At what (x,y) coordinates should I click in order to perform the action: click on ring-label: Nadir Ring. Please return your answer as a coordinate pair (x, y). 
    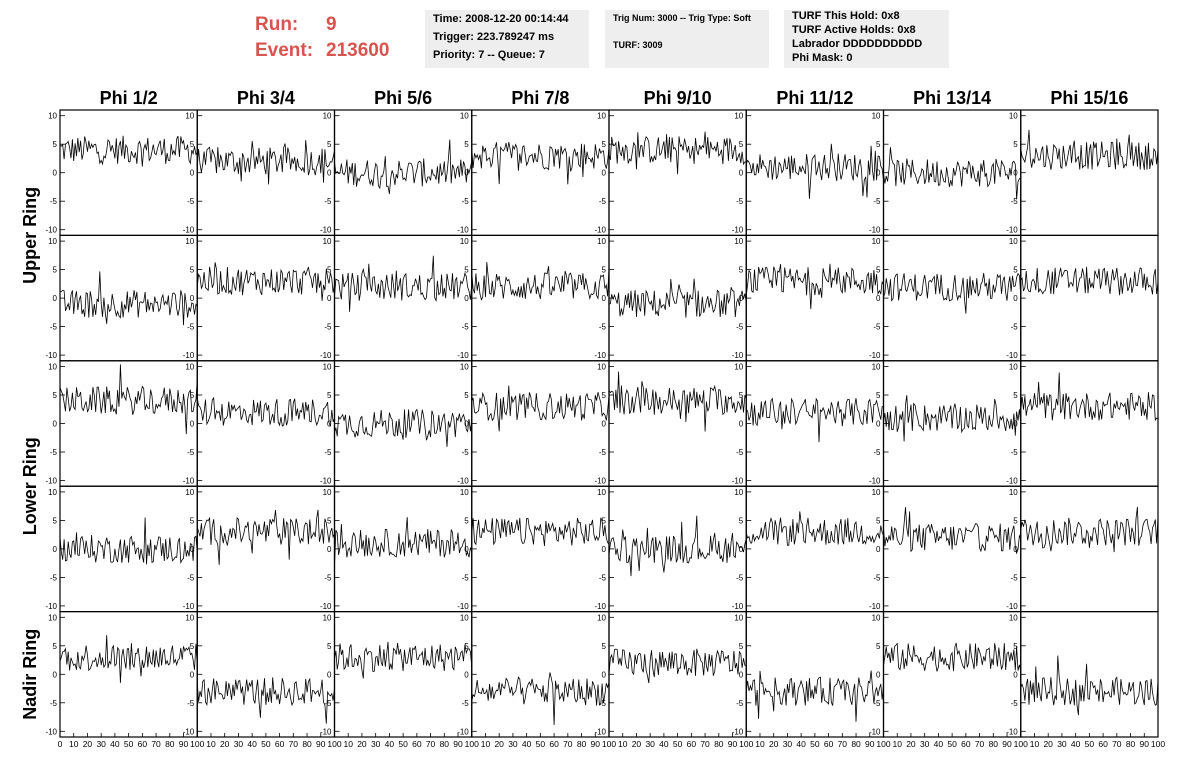
    Looking at the image, I should click on (30, 674).